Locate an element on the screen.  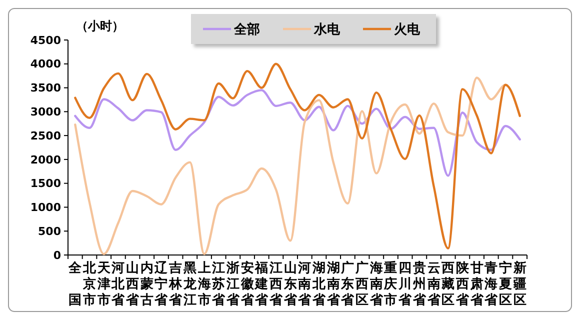
y-tick-label: 3500 is located at coordinates (46, 88).